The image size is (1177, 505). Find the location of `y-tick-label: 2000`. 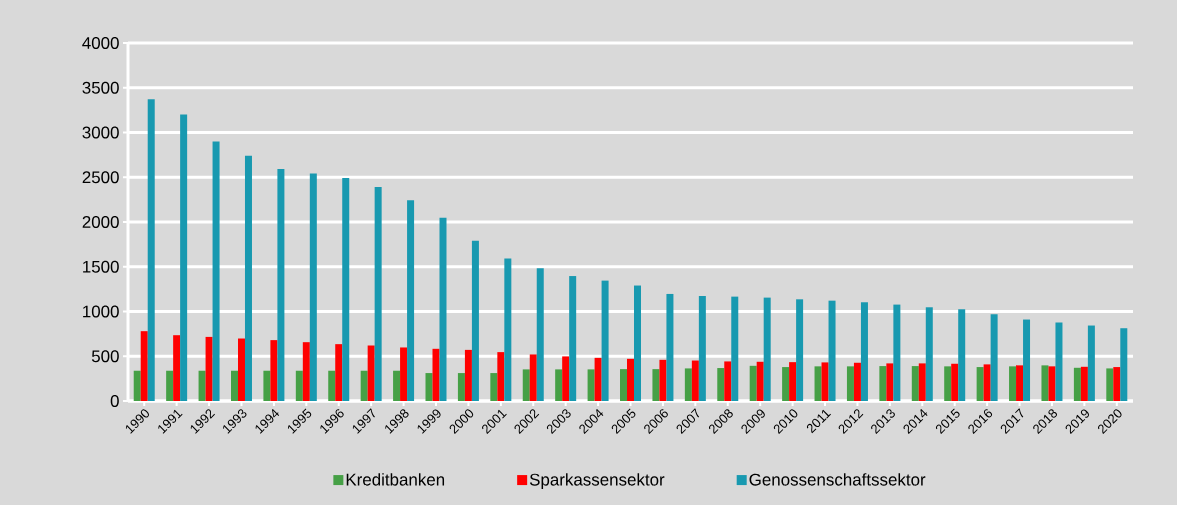

y-tick-label: 2000 is located at coordinates (100, 221).